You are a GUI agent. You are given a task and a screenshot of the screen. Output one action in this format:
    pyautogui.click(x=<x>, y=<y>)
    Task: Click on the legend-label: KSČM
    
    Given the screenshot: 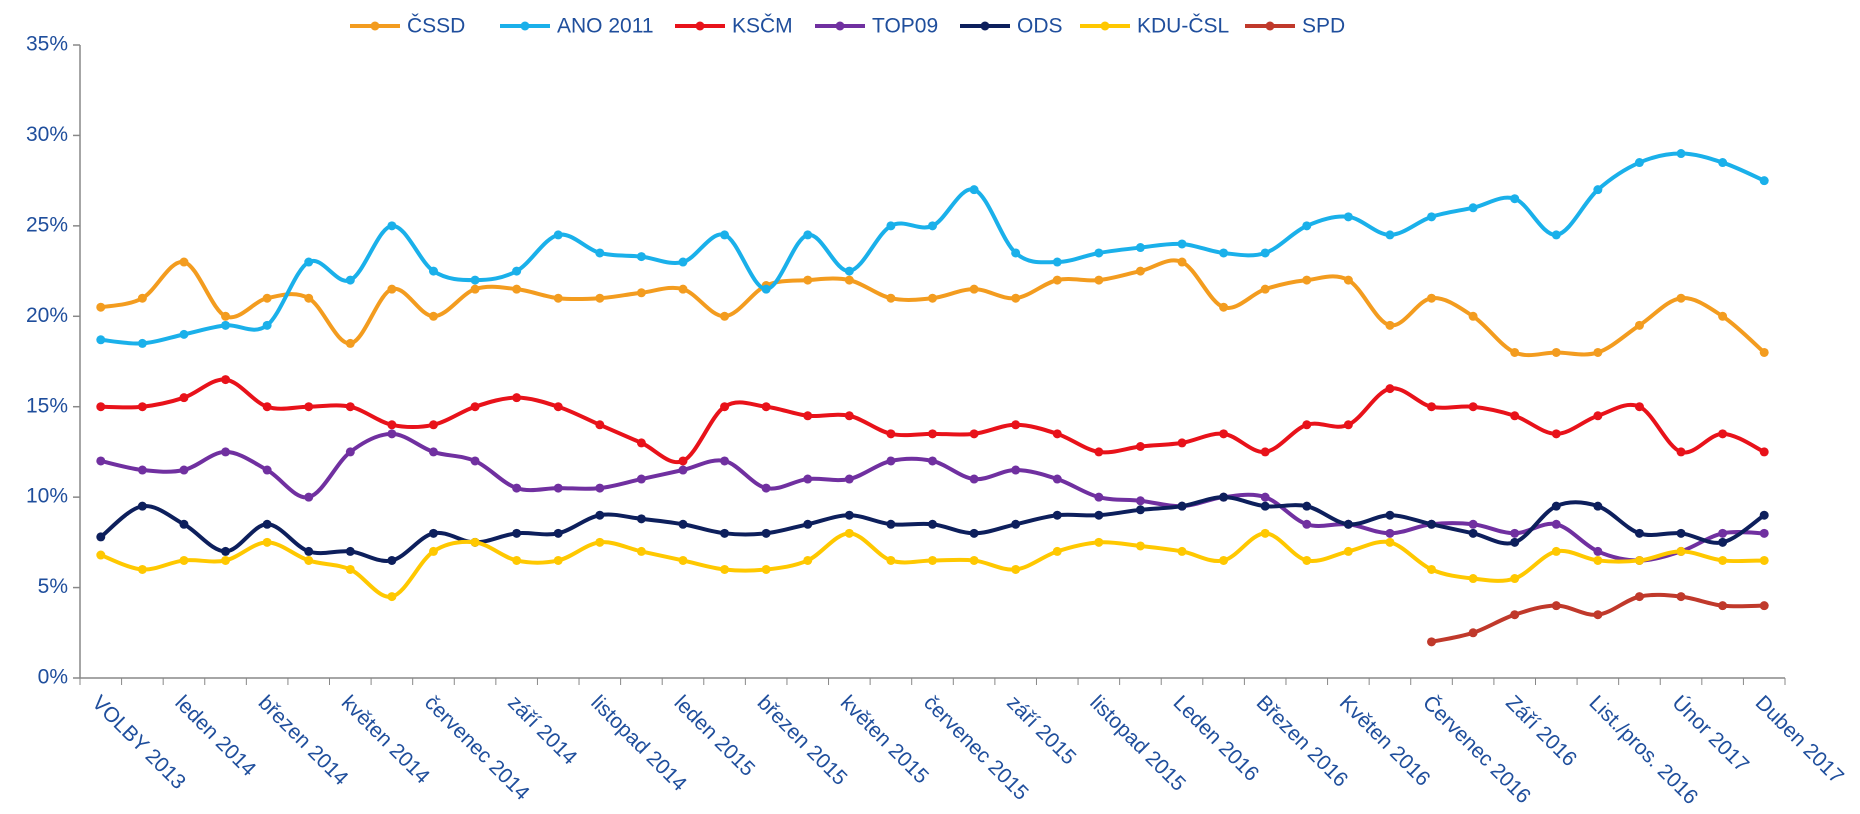 What is the action you would take?
    pyautogui.click(x=762, y=26)
    